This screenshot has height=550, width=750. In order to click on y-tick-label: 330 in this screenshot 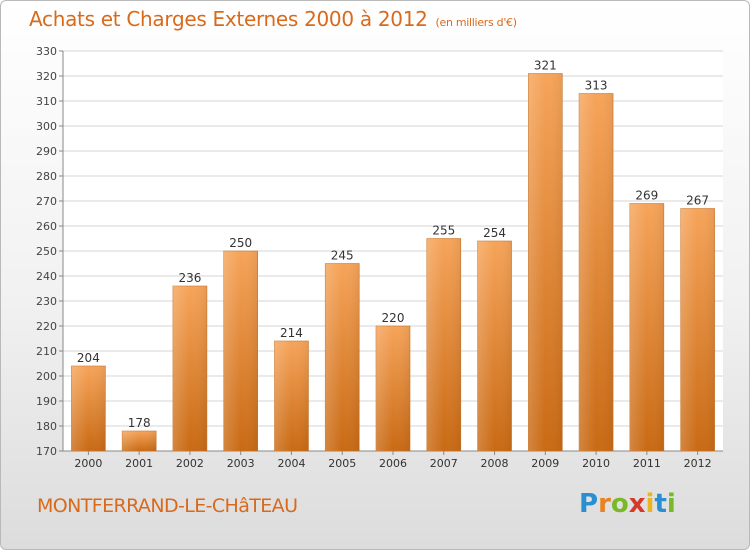, I will do `click(46, 51)`.